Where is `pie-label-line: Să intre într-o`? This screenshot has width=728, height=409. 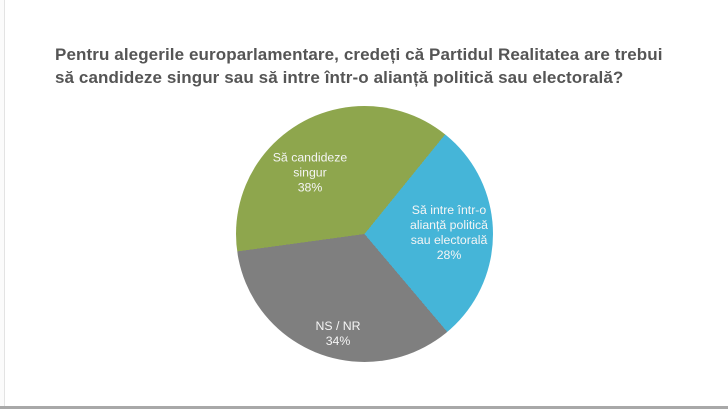
pie-label-line: Să intre într-o is located at coordinates (449, 210).